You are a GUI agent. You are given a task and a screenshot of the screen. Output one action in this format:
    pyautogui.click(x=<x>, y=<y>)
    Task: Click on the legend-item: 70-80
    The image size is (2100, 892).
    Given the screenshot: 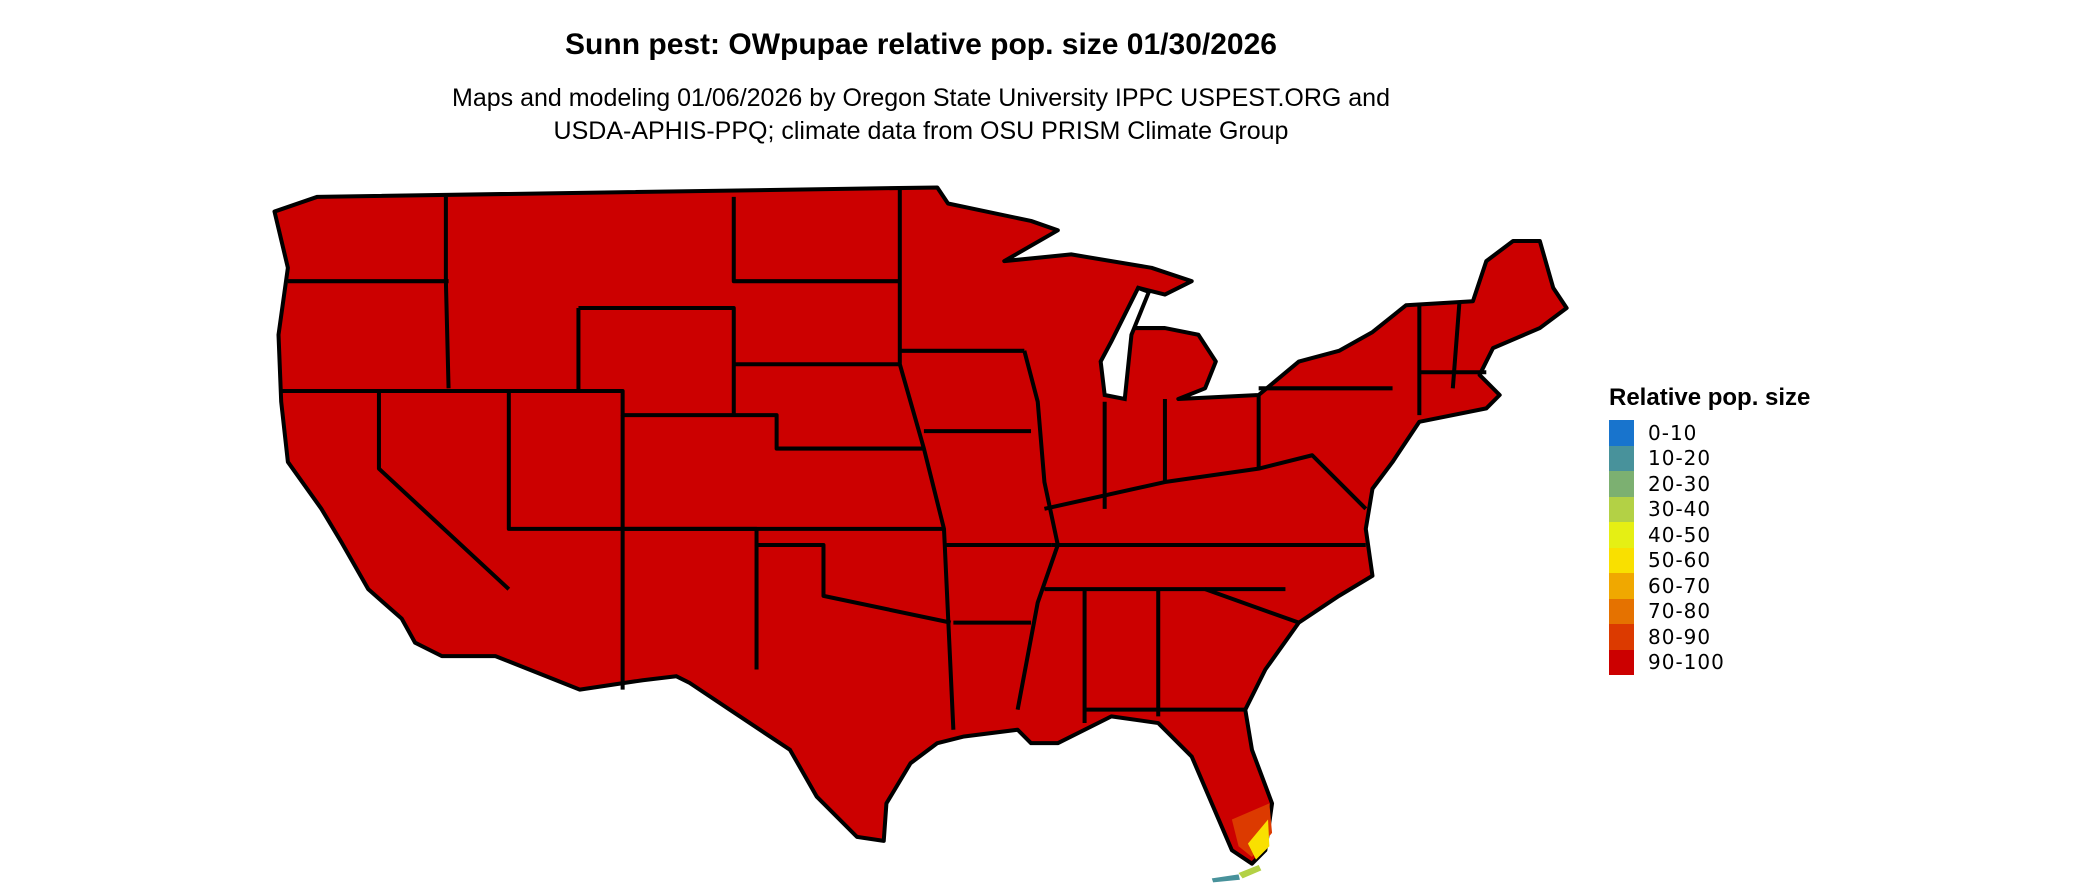 What is the action you would take?
    pyautogui.click(x=1709, y=611)
    